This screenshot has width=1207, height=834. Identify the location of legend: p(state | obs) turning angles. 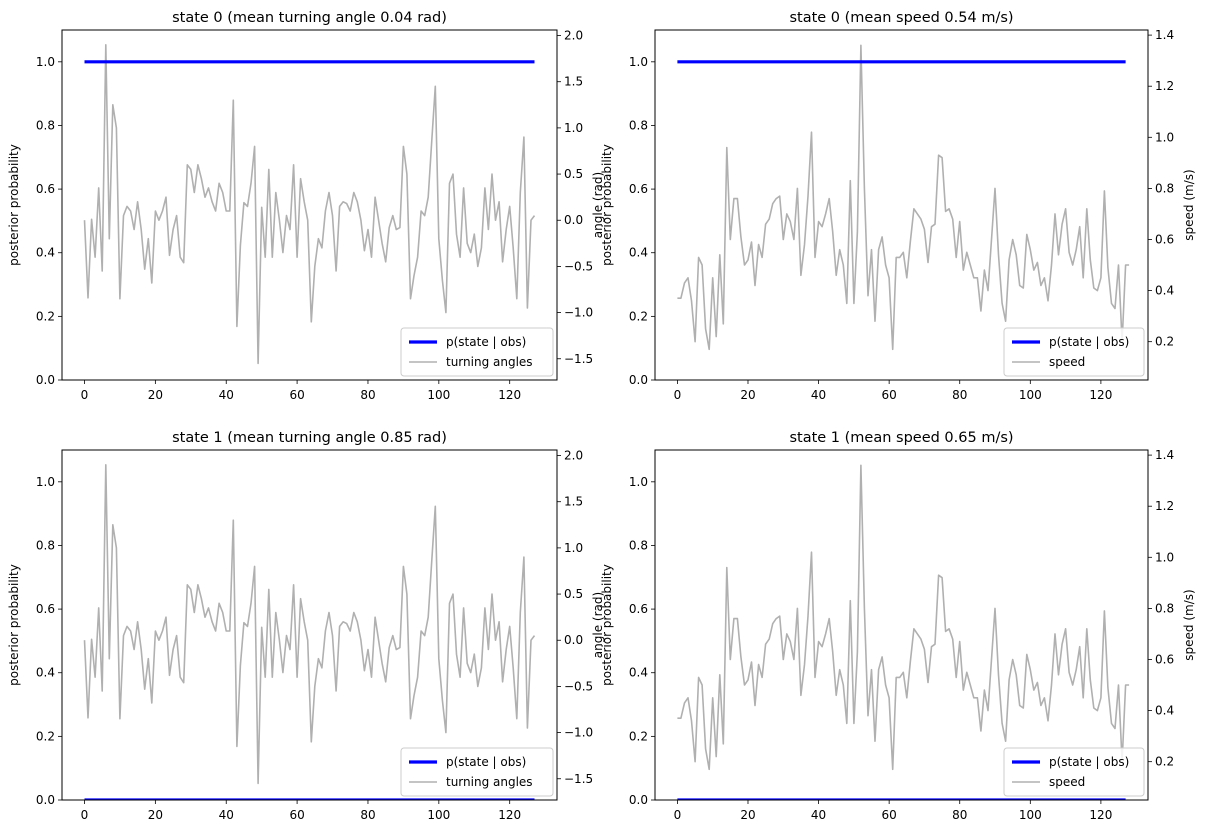
(477, 352).